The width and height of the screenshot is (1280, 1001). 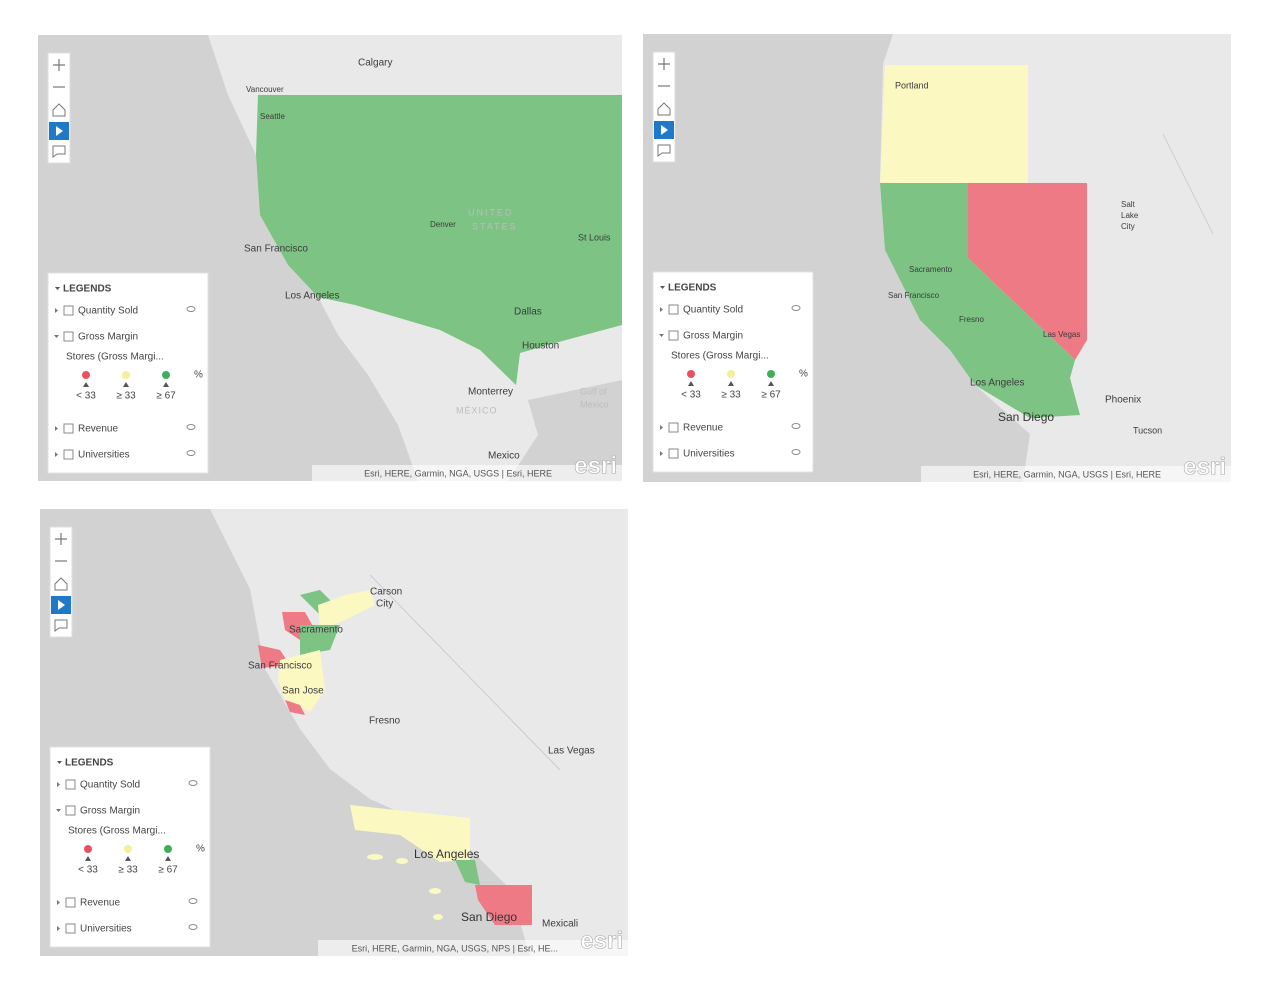 What do you see at coordinates (126, 396) in the screenshot?
I see `class-label: ≥ 33` at bounding box center [126, 396].